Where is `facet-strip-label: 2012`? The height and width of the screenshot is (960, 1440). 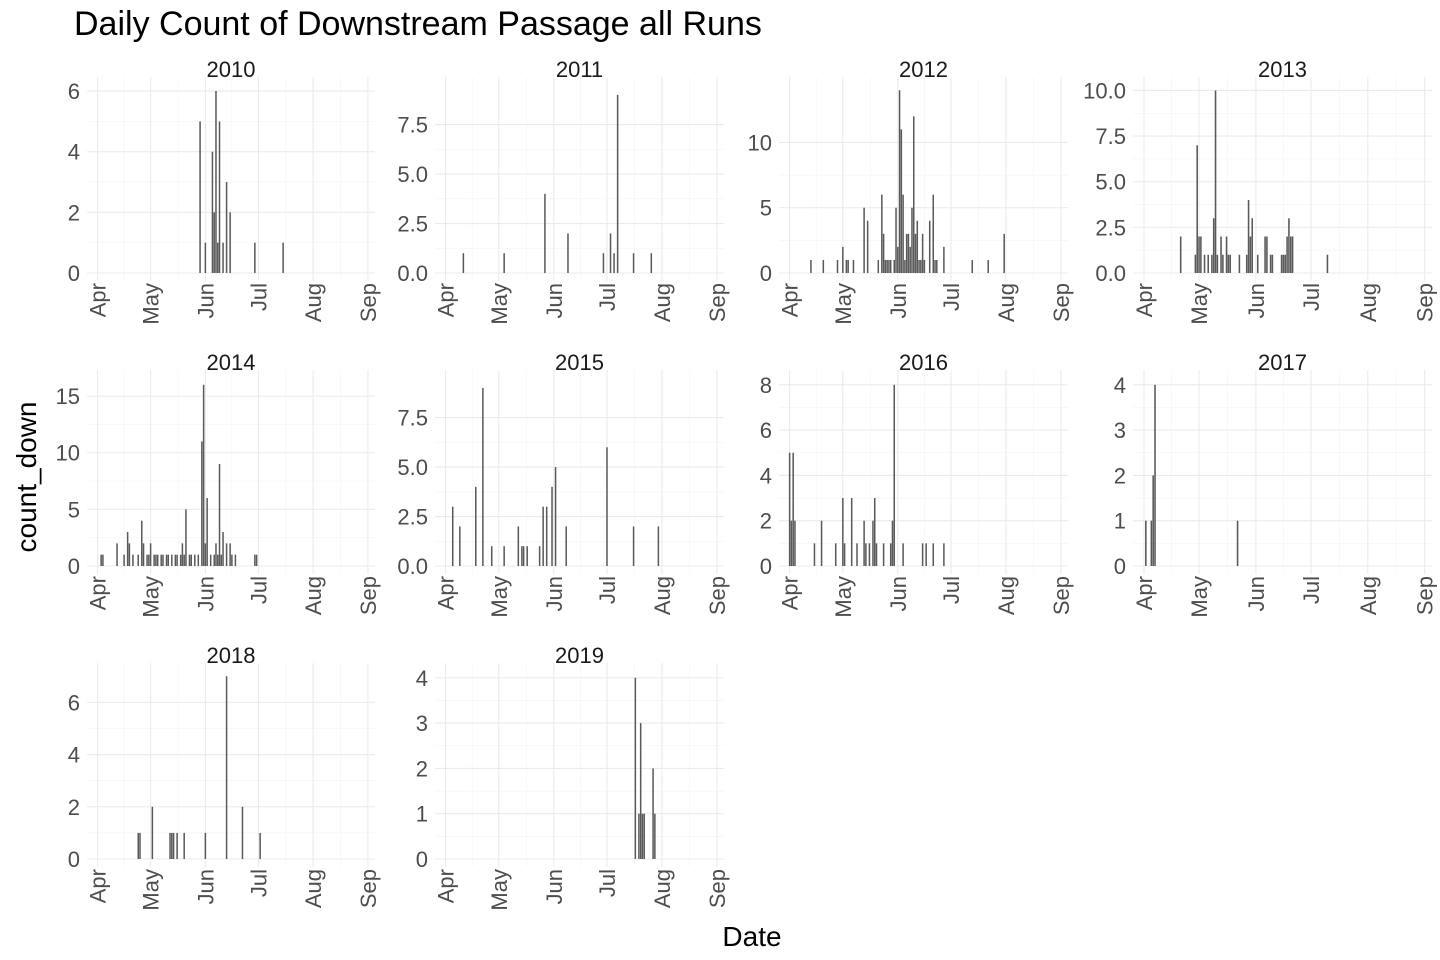 facet-strip-label: 2012 is located at coordinates (923, 69).